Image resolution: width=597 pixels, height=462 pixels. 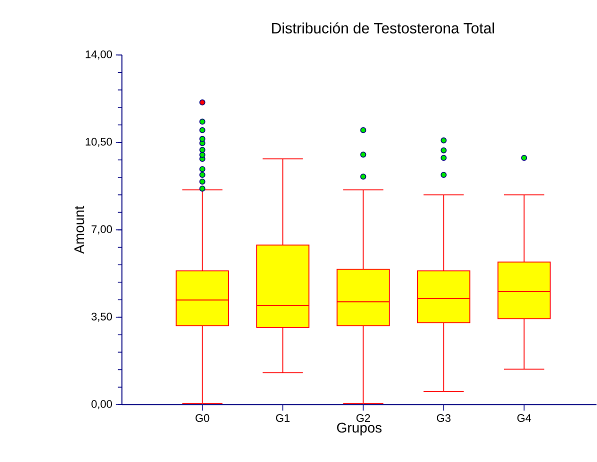 I want to click on y-tick-label: 0,00, so click(x=102, y=405).